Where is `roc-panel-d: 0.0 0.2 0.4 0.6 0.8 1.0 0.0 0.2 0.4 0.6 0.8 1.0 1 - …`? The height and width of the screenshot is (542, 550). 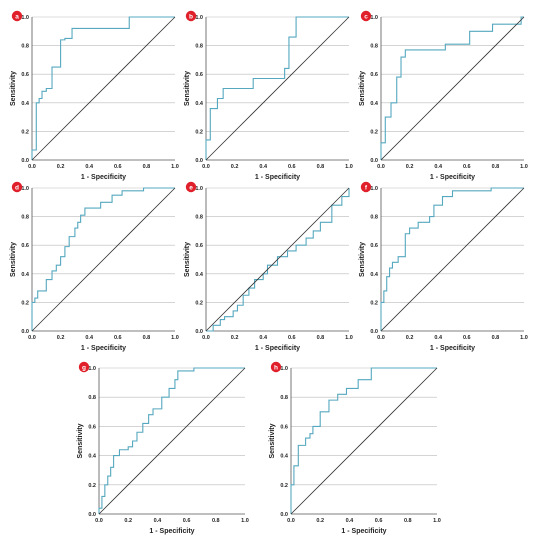
roc-panel-d: 0.0 0.2 0.4 0.6 0.8 1.0 0.0 0.2 0.4 0.6 0.8 1.0 1 - … is located at coordinates (94, 267).